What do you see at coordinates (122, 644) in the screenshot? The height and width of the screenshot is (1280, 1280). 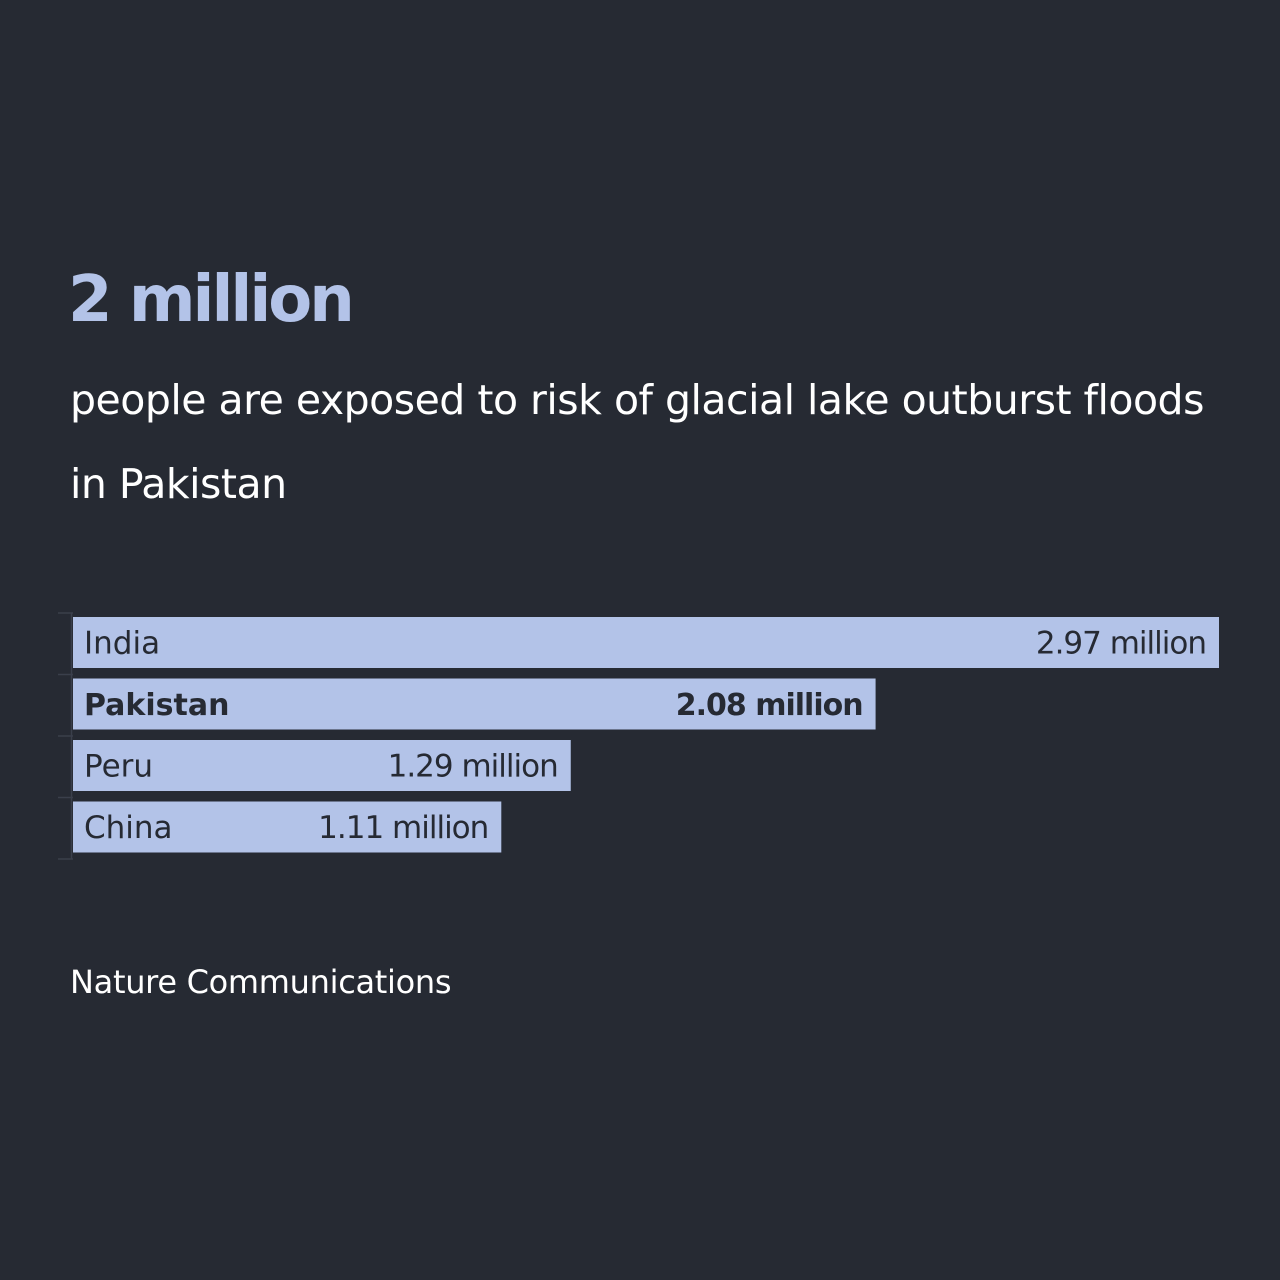 I see `category-label: India` at bounding box center [122, 644].